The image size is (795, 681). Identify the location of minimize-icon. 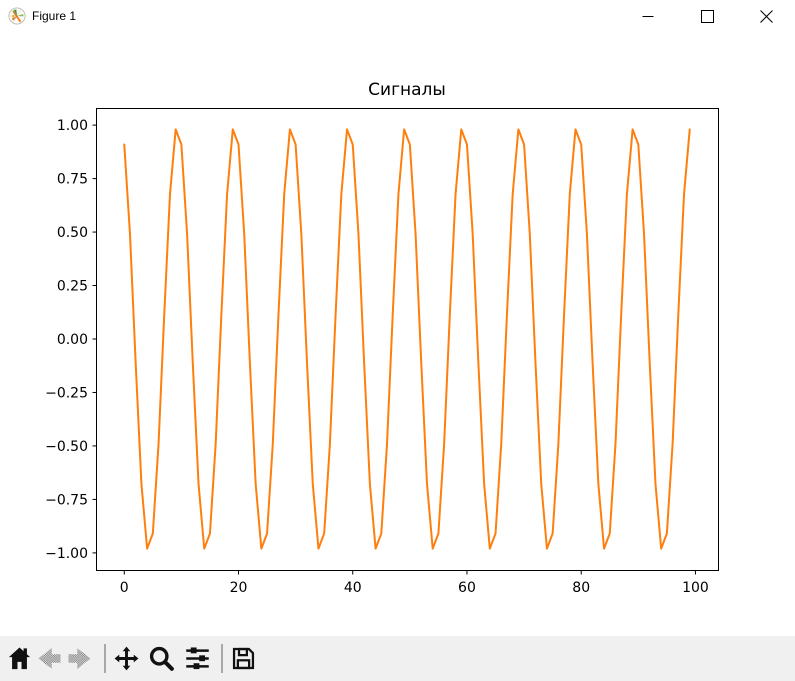
(648, 16).